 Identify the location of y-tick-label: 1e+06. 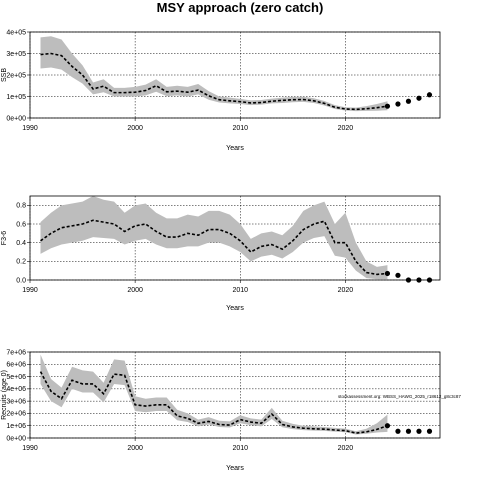
(16, 426).